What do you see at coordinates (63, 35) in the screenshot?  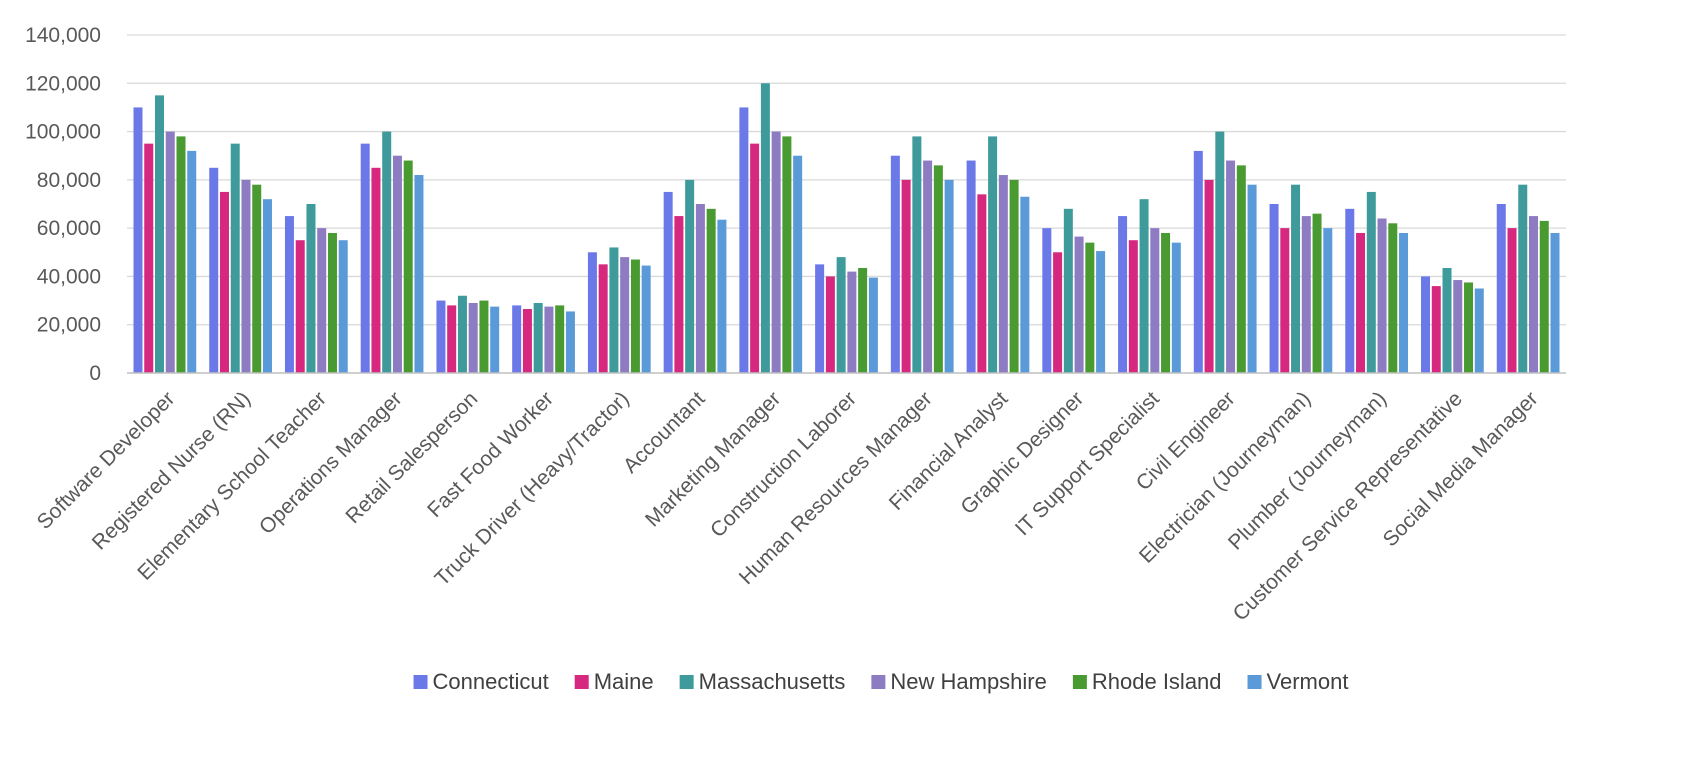 I see `y-tick-label: 140,000` at bounding box center [63, 35].